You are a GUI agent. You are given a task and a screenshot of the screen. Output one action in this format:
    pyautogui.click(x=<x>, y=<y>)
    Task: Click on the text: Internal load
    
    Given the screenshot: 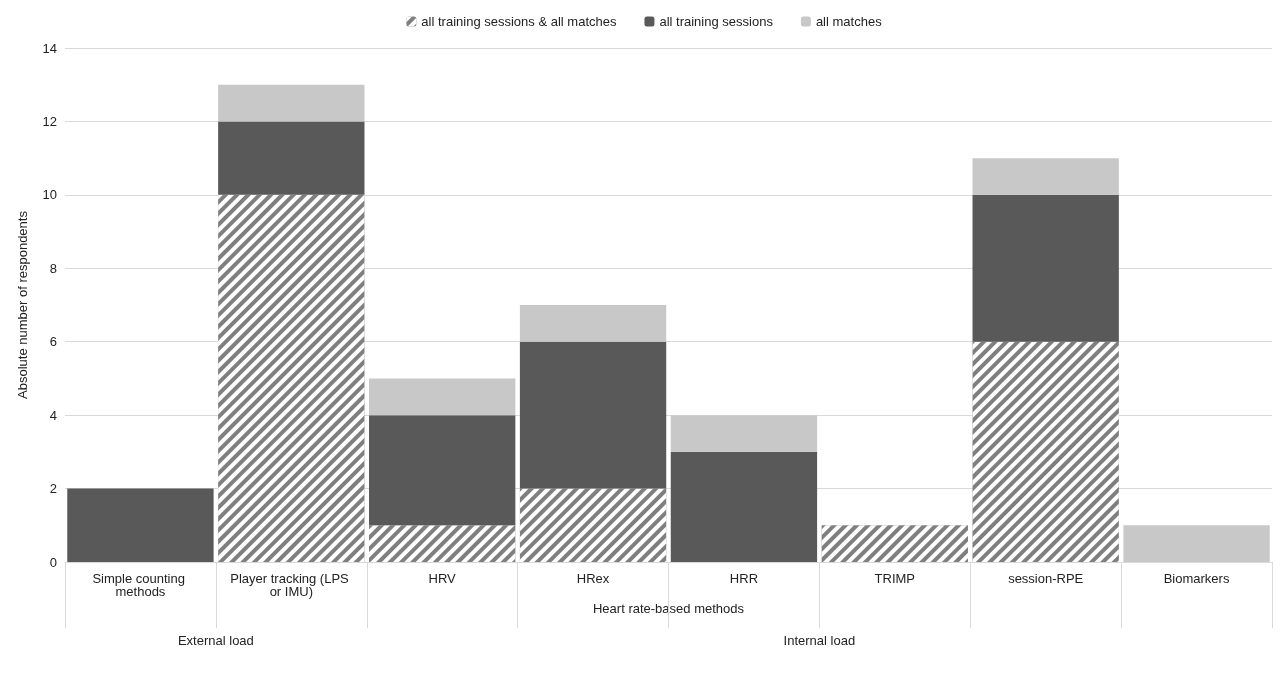 What is the action you would take?
    pyautogui.click(x=819, y=640)
    